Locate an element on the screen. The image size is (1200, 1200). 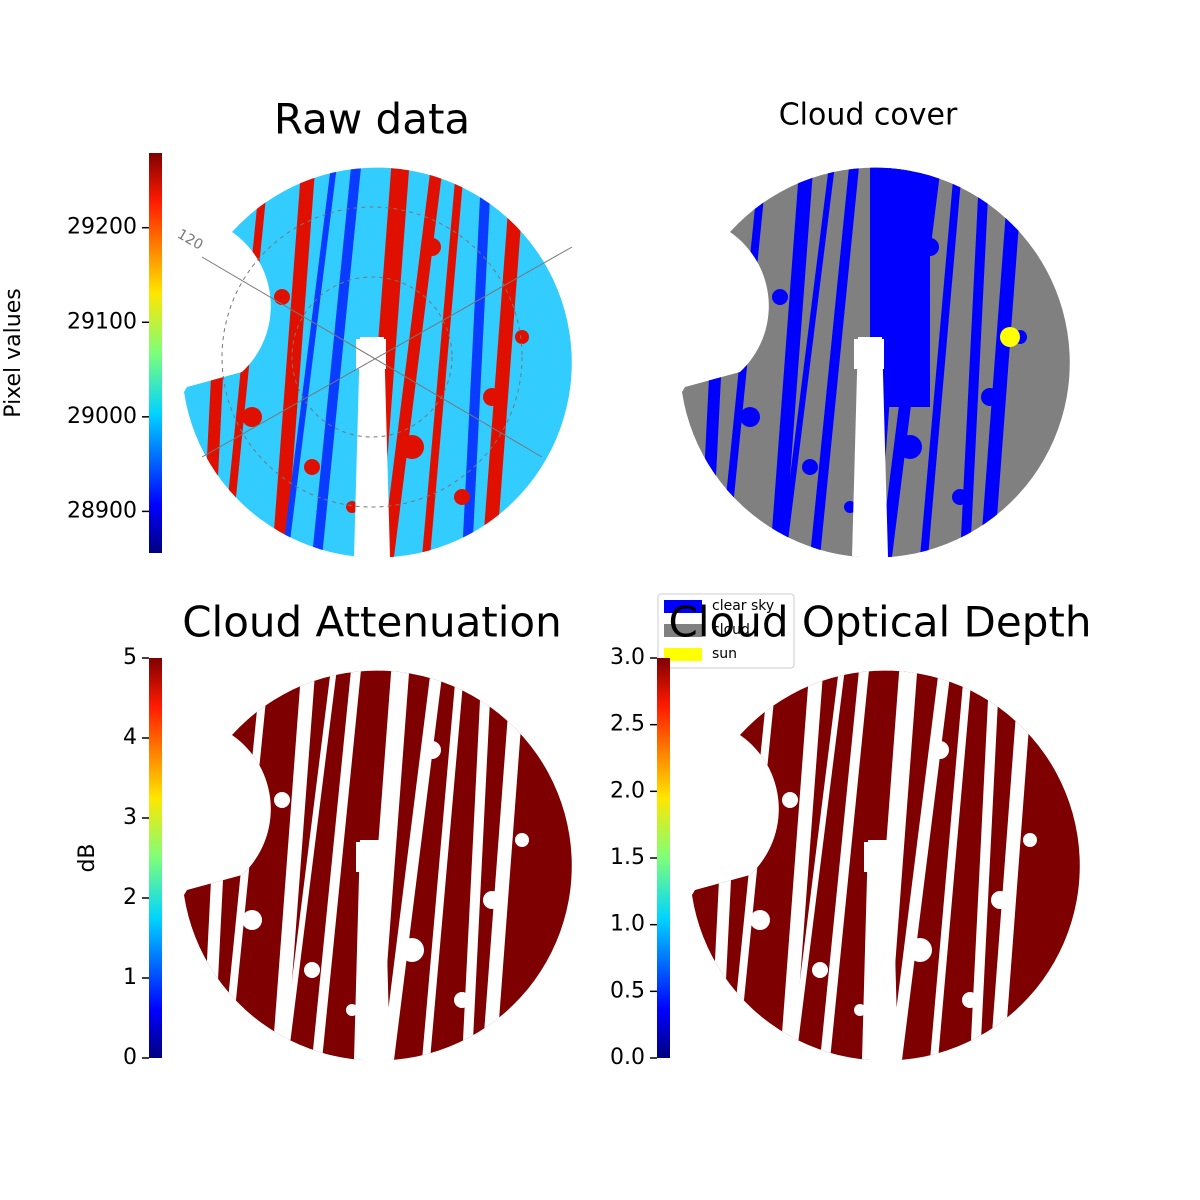
colorbar-tick-label: 1.0 is located at coordinates (627, 924).